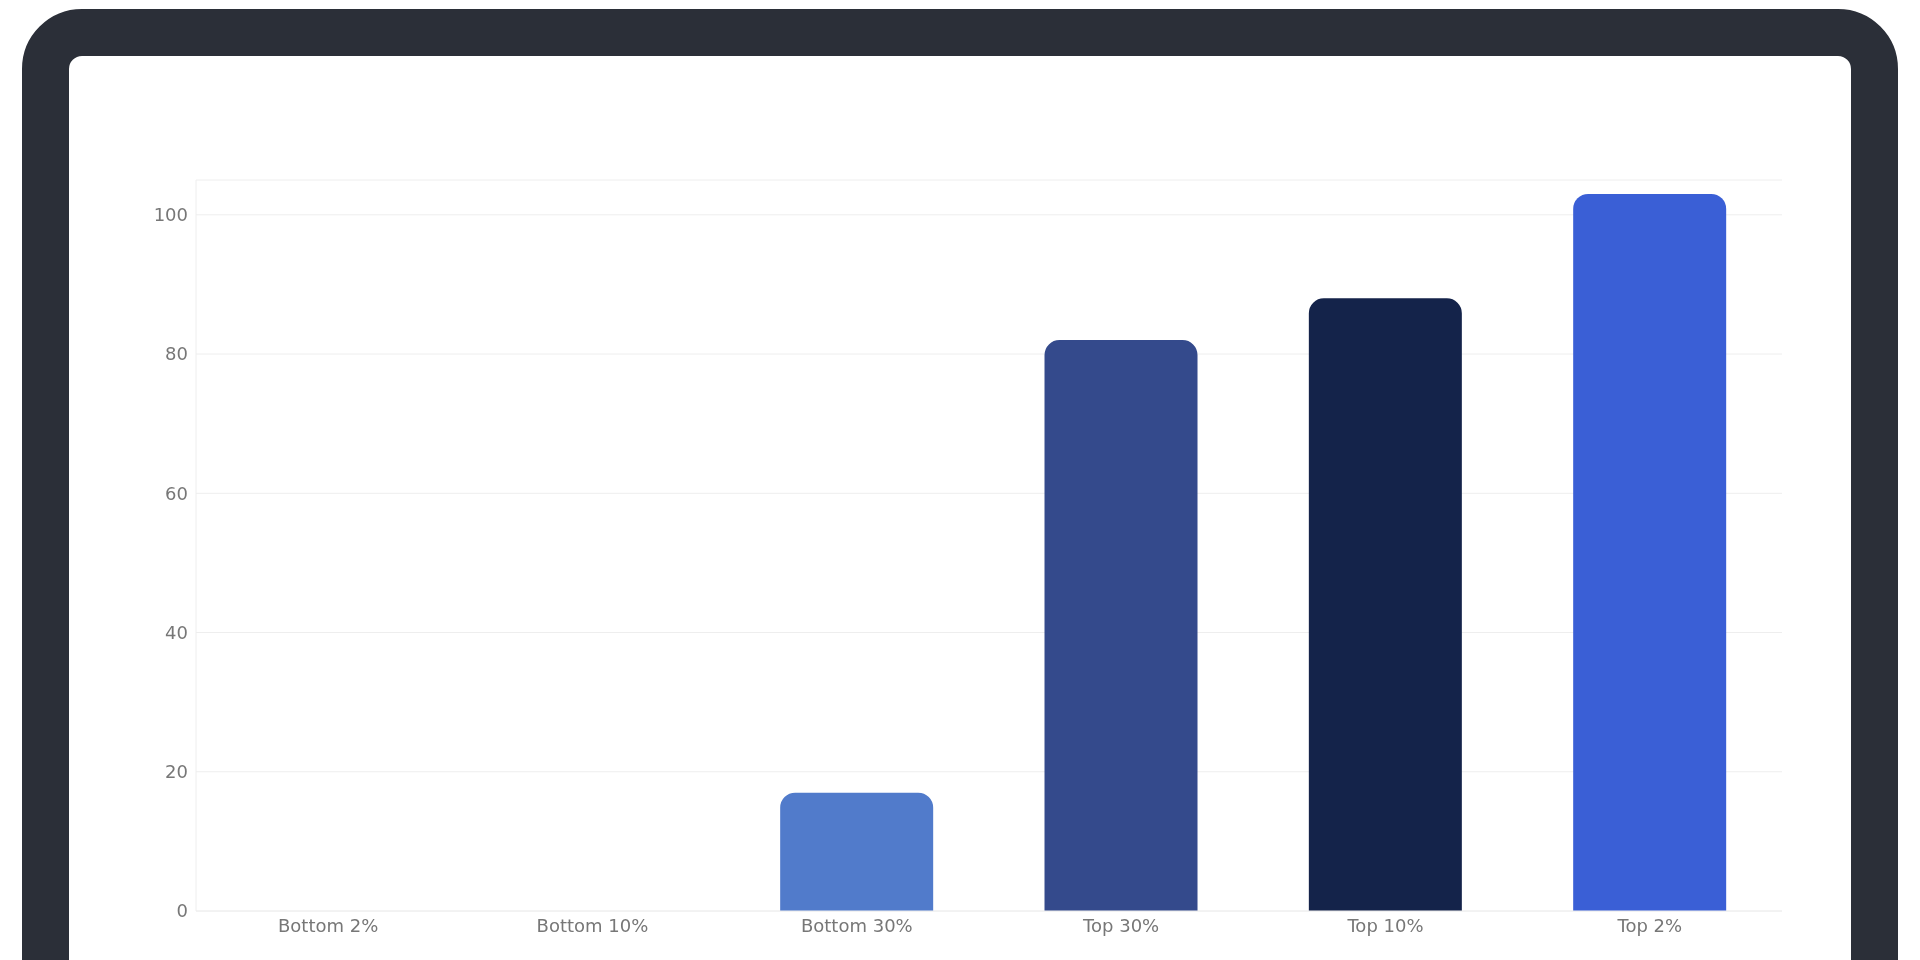  What do you see at coordinates (176, 632) in the screenshot?
I see `y-tick-label: 40` at bounding box center [176, 632].